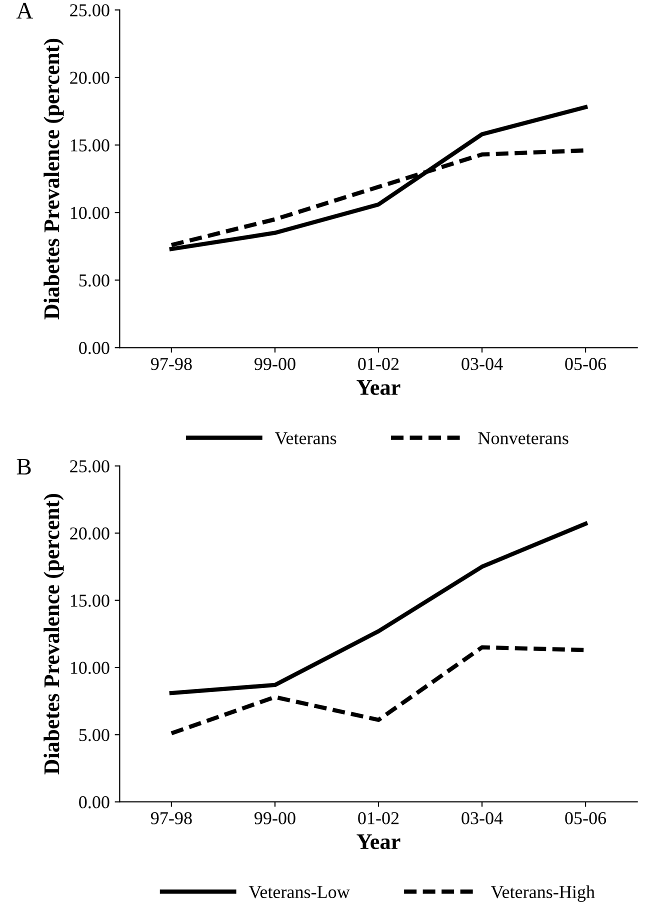 The height and width of the screenshot is (903, 647). Describe the element at coordinates (25, 10) in the screenshot. I see `chart-title: A` at that location.